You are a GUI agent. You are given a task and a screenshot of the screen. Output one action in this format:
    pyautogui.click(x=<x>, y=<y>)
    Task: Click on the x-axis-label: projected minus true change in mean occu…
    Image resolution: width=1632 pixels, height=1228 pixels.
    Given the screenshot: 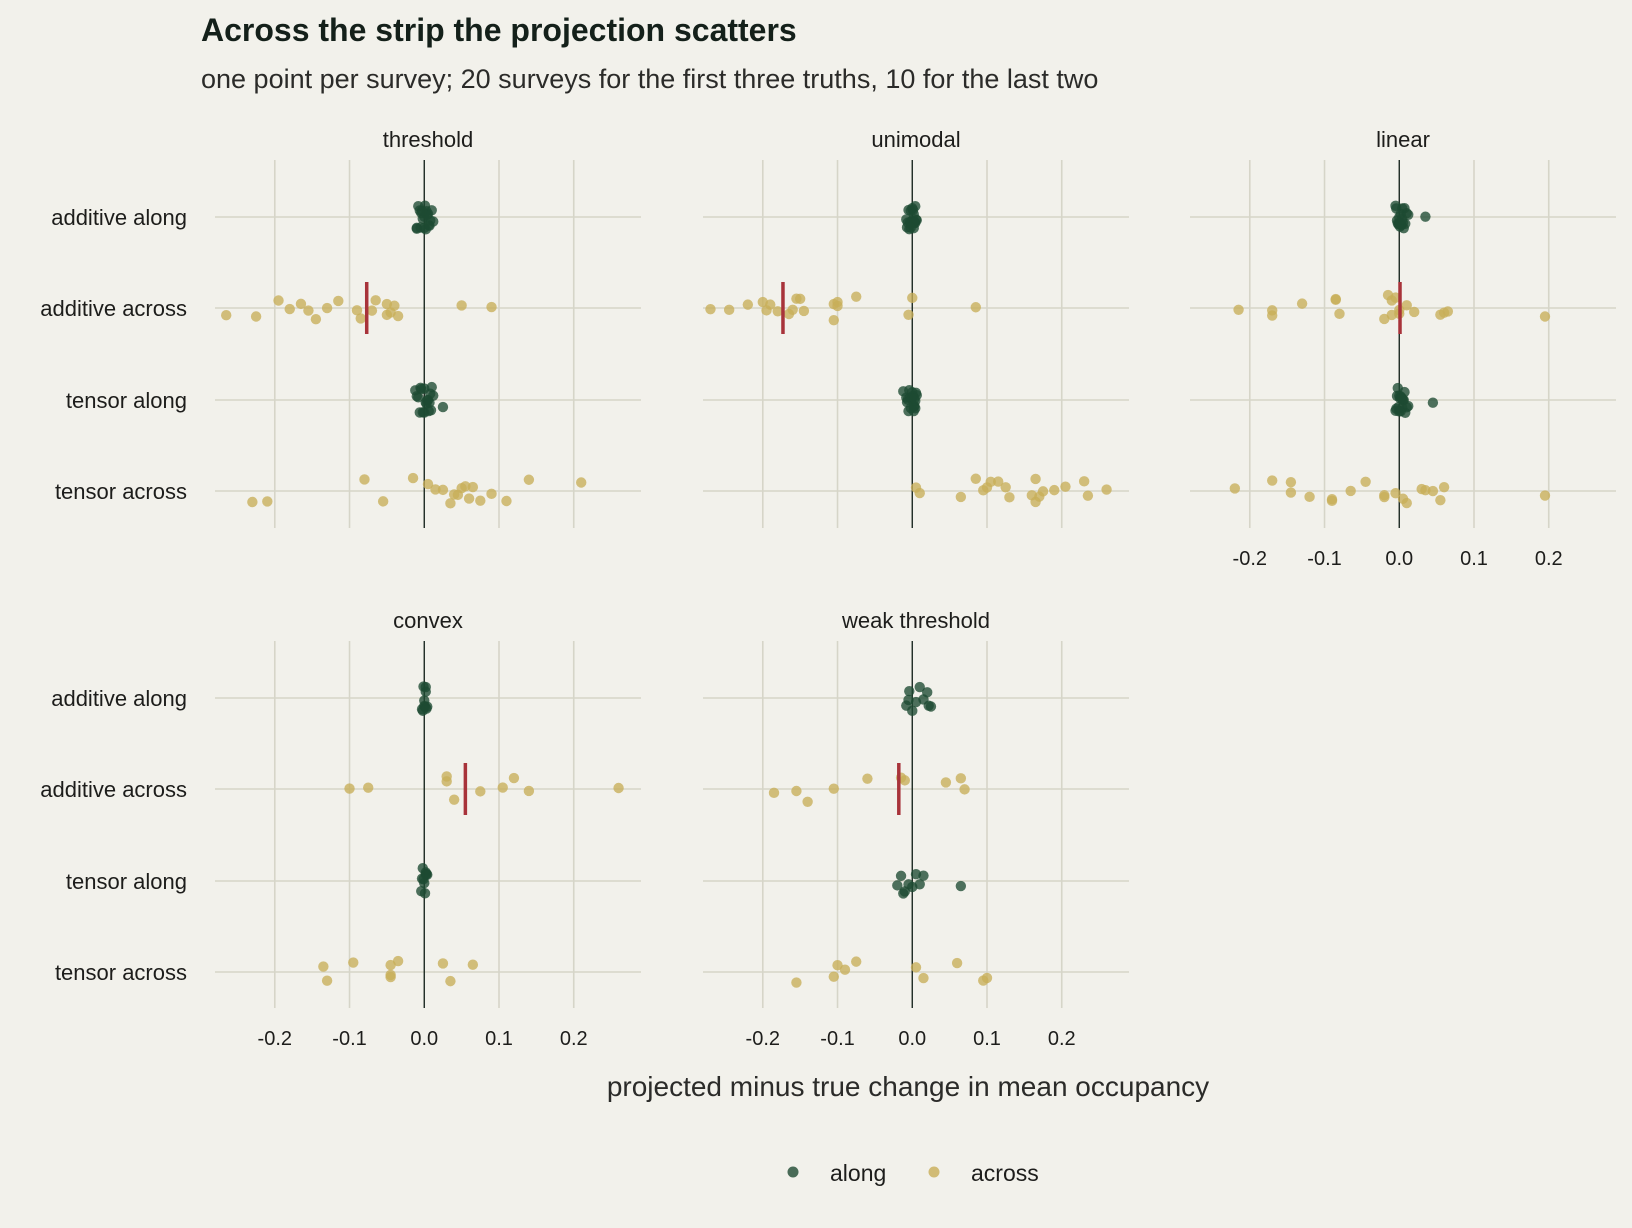 What is the action you would take?
    pyautogui.click(x=908, y=1086)
    